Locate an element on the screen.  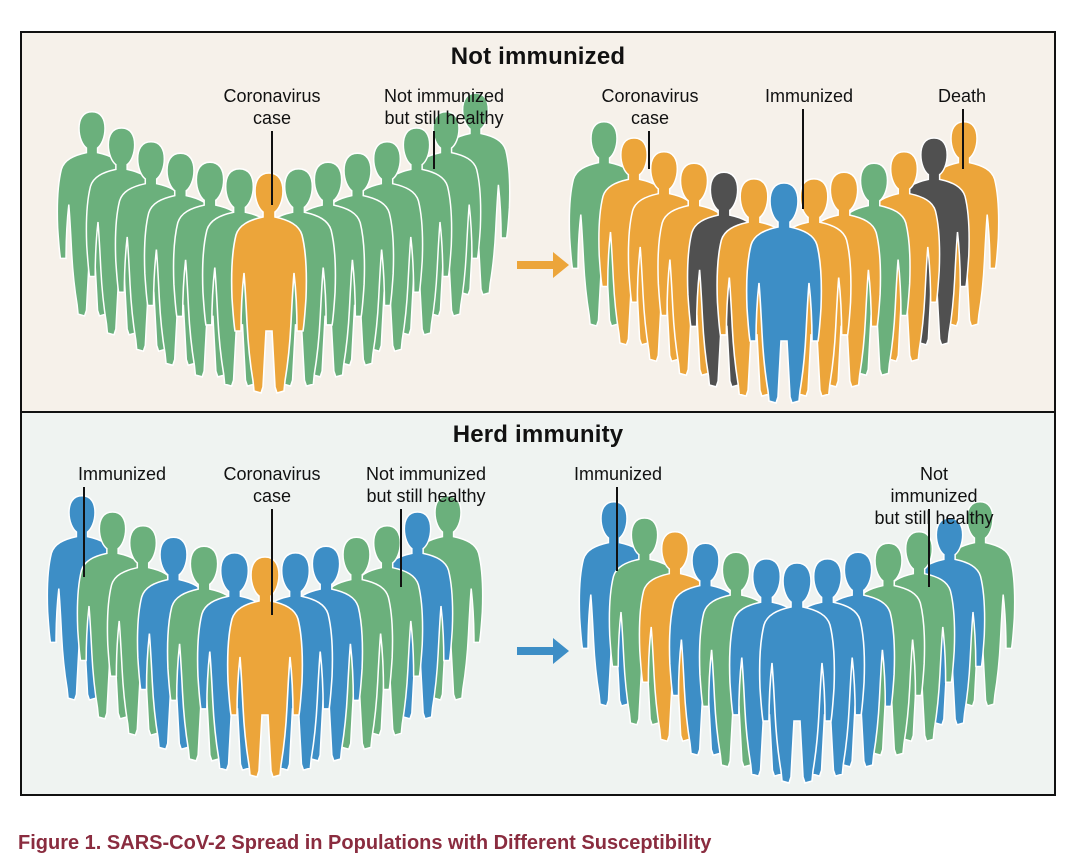
label-death: Death is located at coordinates (962, 96).